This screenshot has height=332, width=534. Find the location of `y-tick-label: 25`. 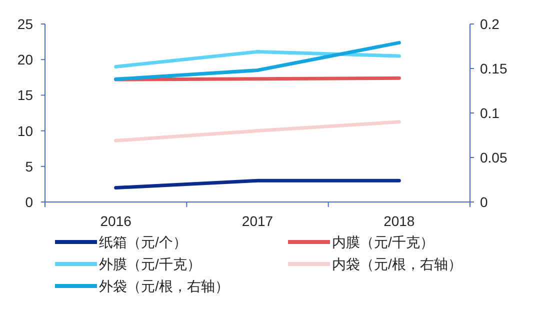

y-tick-label: 25 is located at coordinates (25, 24).